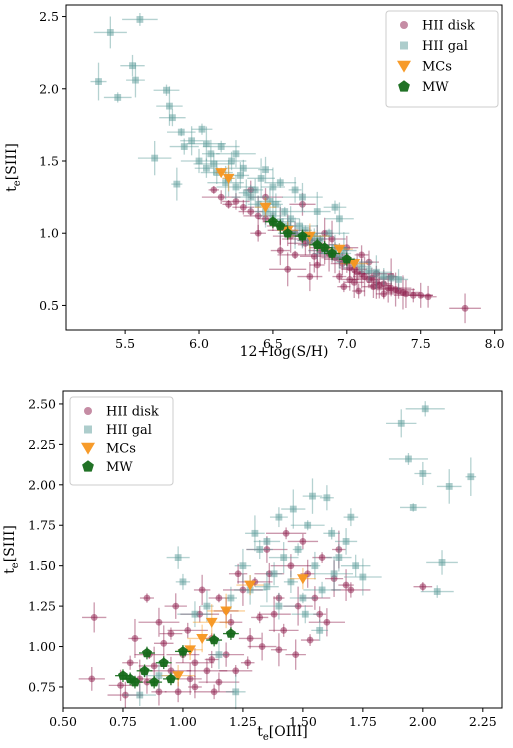 The image size is (513, 748). What do you see at coordinates (42, 525) in the screenshot?
I see `y-tick-label: 1.75` at bounding box center [42, 525].